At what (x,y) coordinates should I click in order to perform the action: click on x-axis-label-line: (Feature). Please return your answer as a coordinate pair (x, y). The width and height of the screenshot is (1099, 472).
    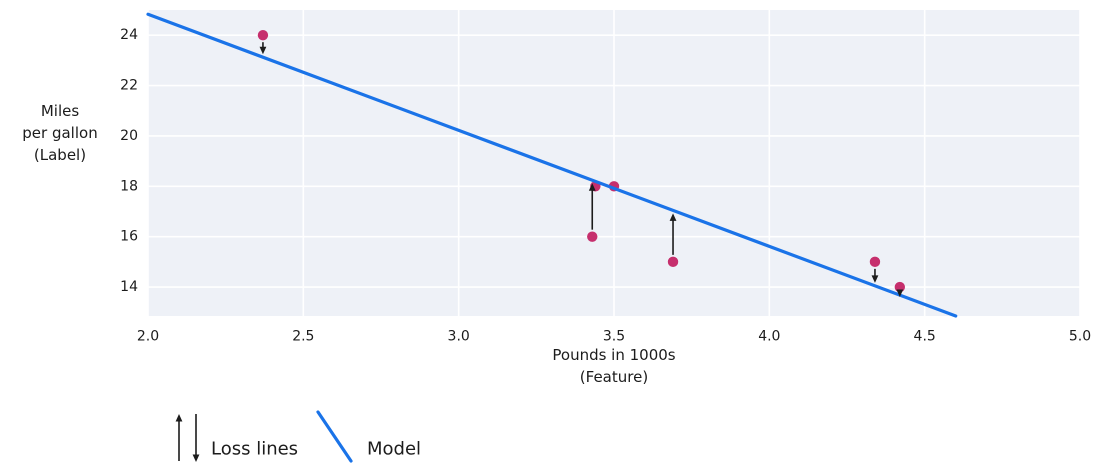
    Looking at the image, I should click on (614, 377).